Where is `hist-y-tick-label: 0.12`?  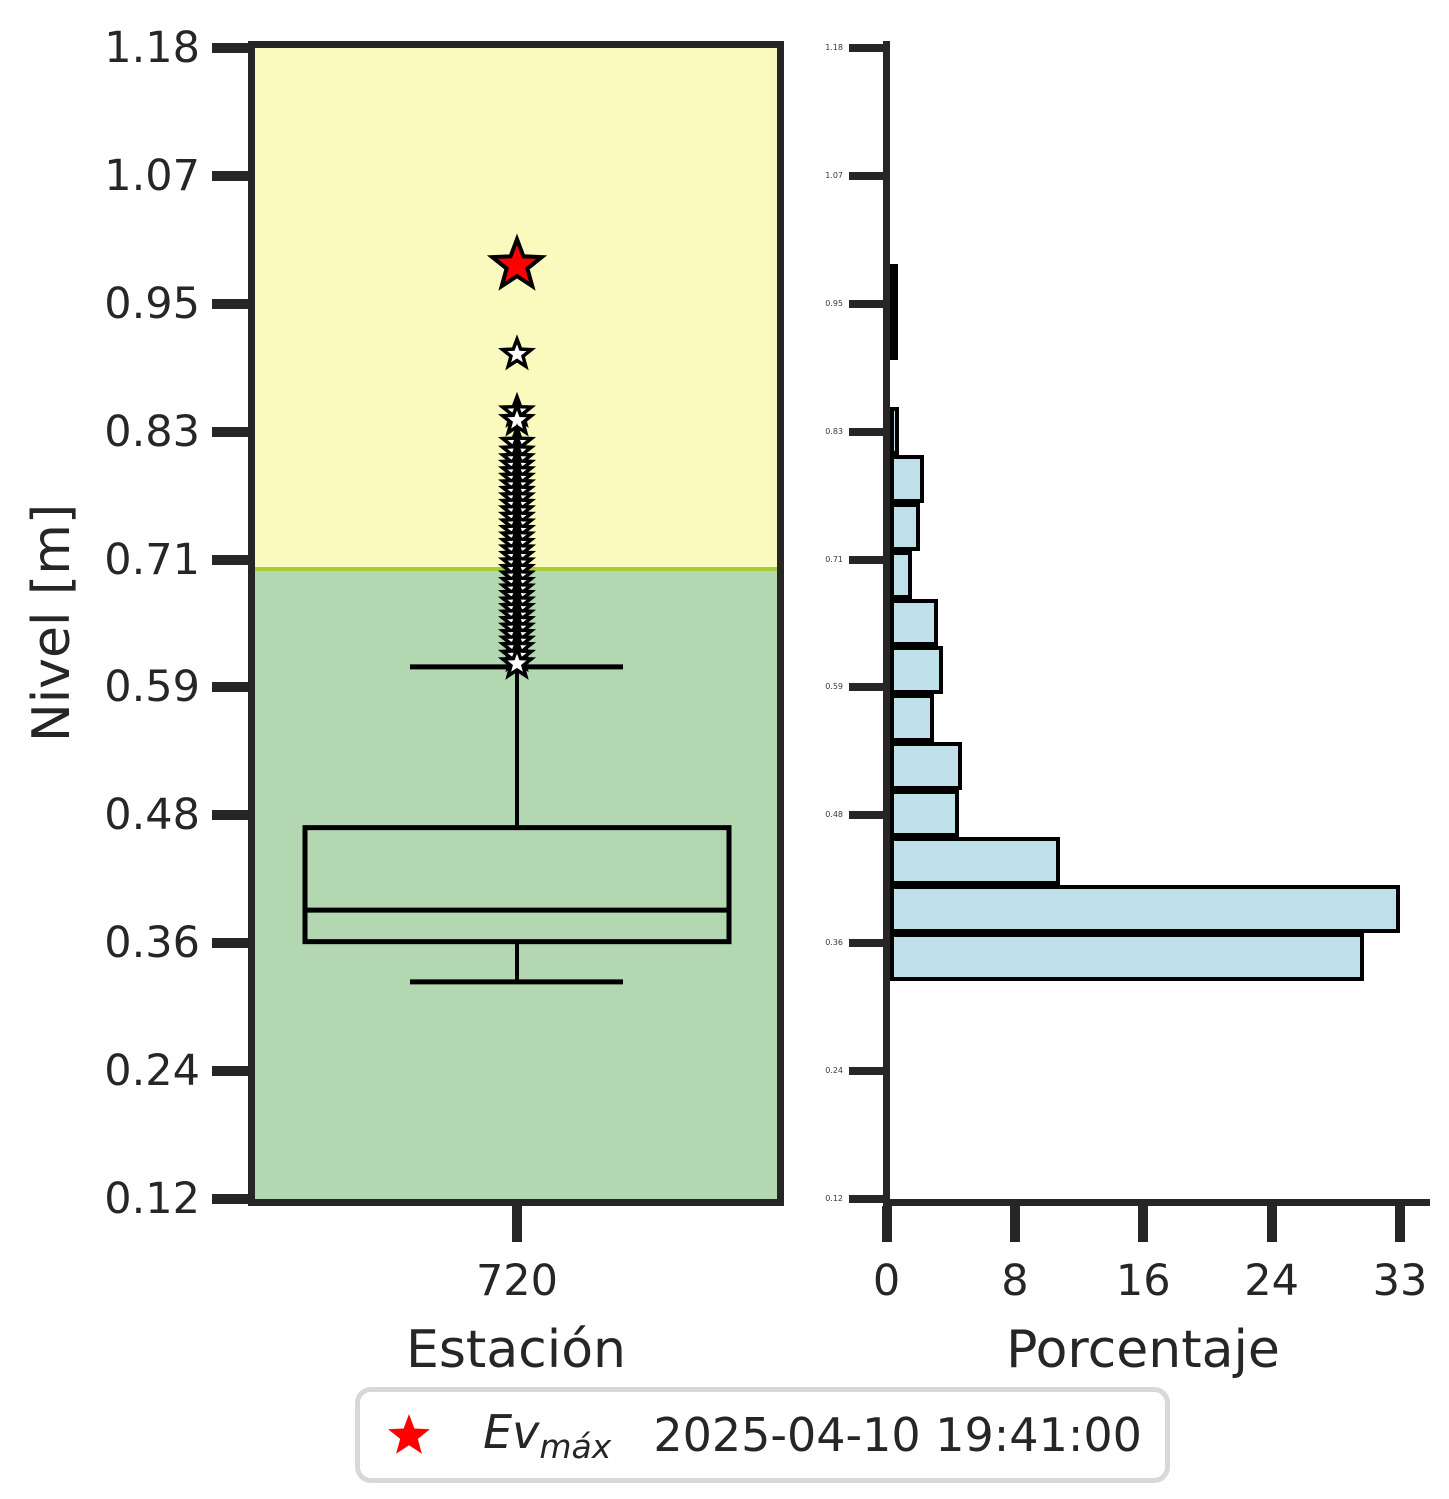
hist-y-tick-label: 0.12 is located at coordinates (834, 1198).